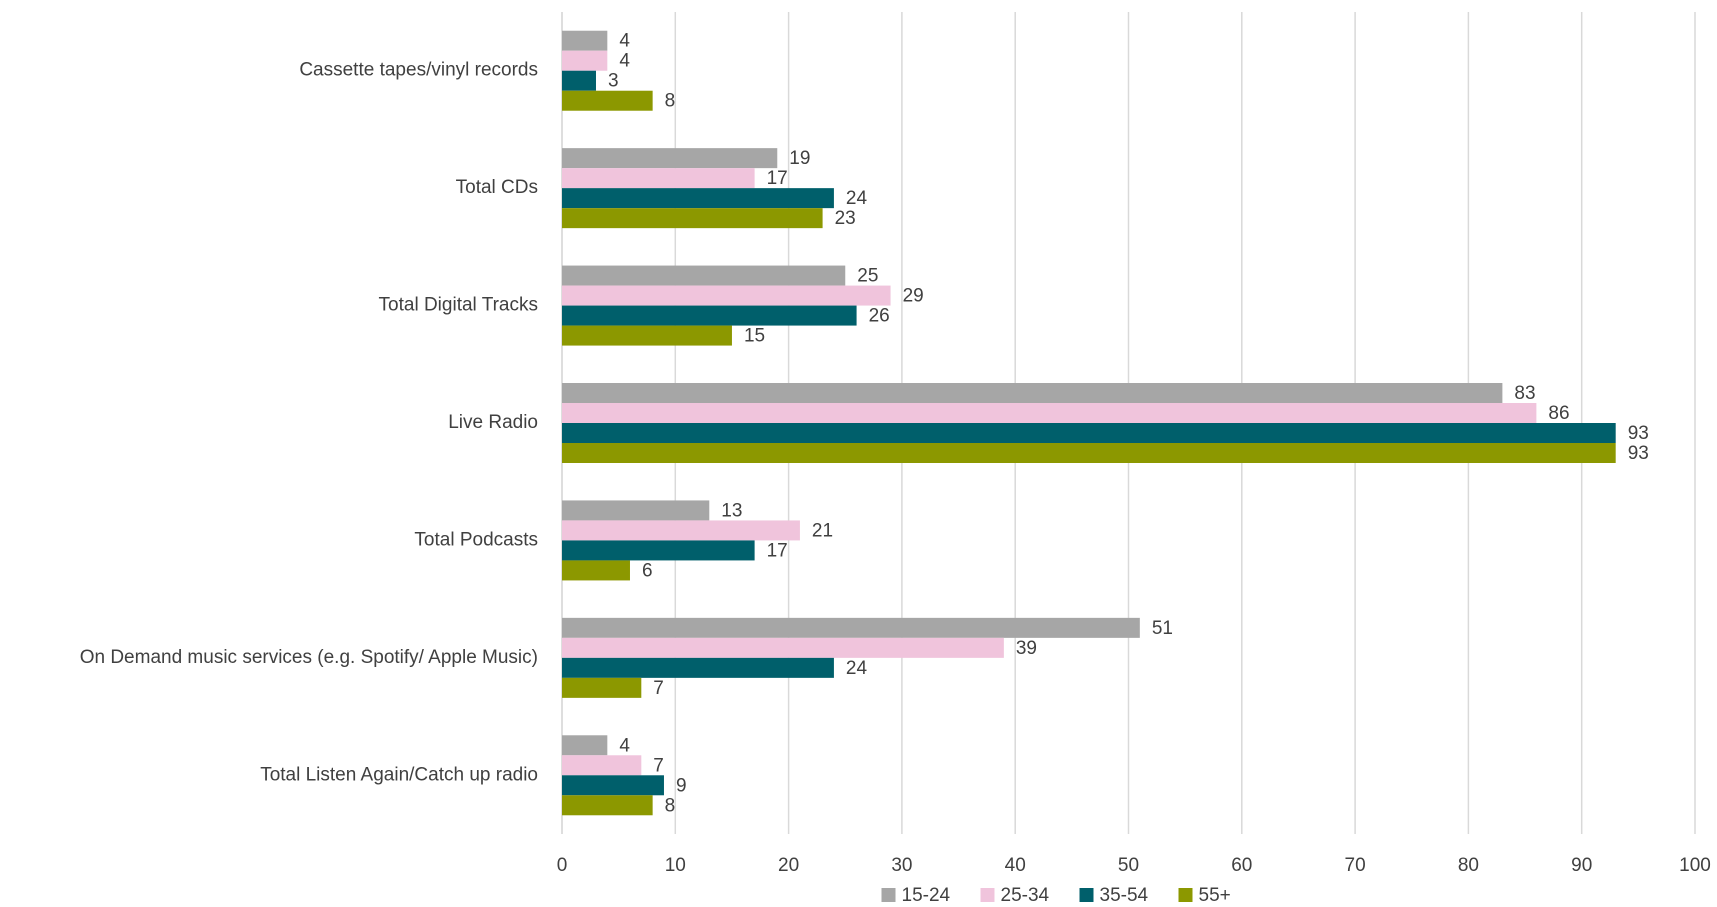 The image size is (1717, 907). I want to click on legend-label: 15-24, so click(926, 895).